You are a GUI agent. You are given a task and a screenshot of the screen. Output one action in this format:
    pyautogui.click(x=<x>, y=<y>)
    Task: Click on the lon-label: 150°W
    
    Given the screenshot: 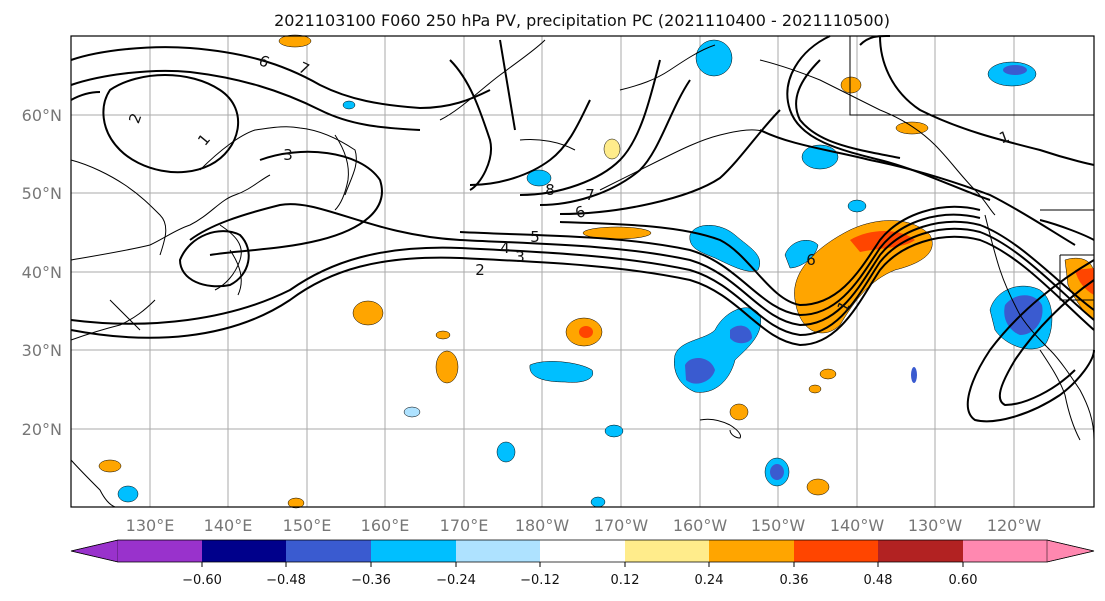 What is the action you would take?
    pyautogui.click(x=778, y=525)
    